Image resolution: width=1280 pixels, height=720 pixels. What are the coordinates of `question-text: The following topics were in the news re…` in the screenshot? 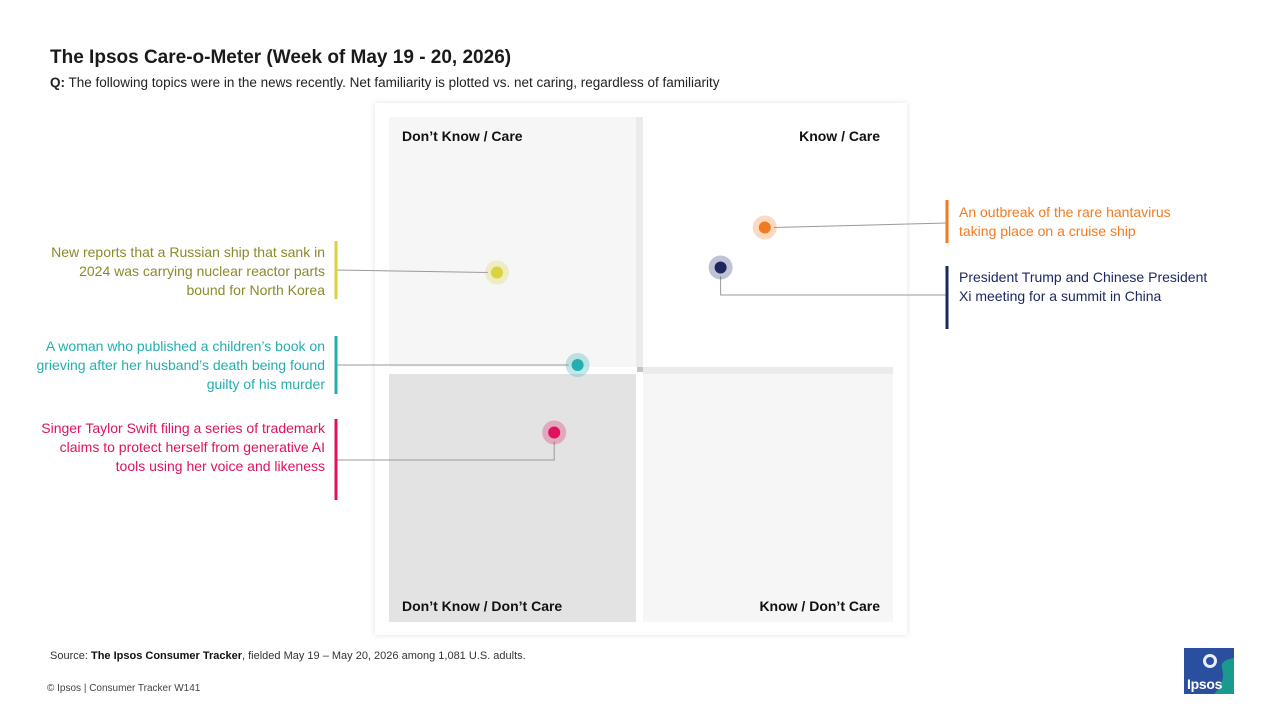 It's located at (394, 82).